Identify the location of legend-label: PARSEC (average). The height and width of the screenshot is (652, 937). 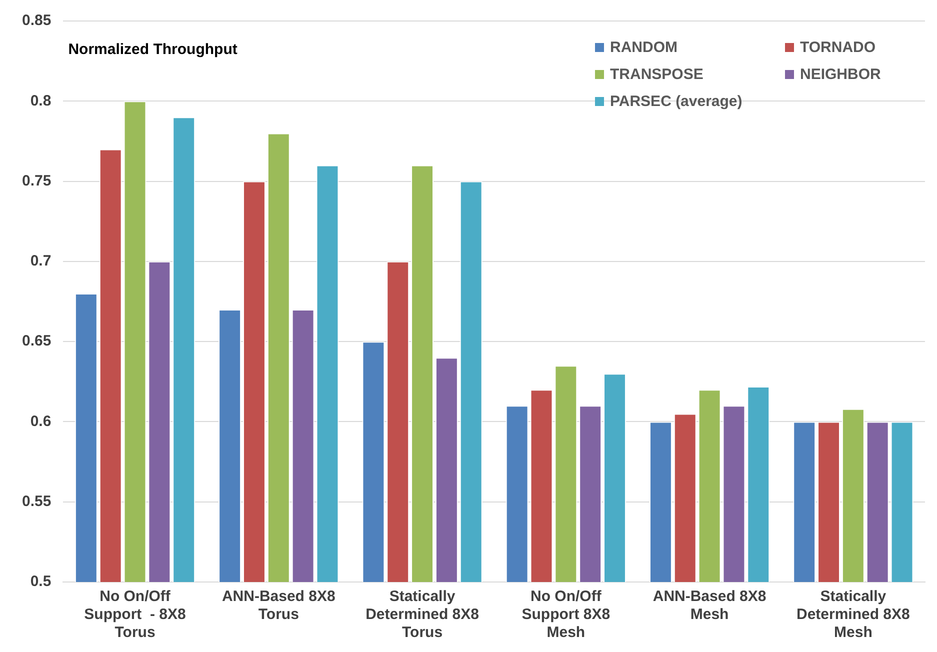
(676, 101).